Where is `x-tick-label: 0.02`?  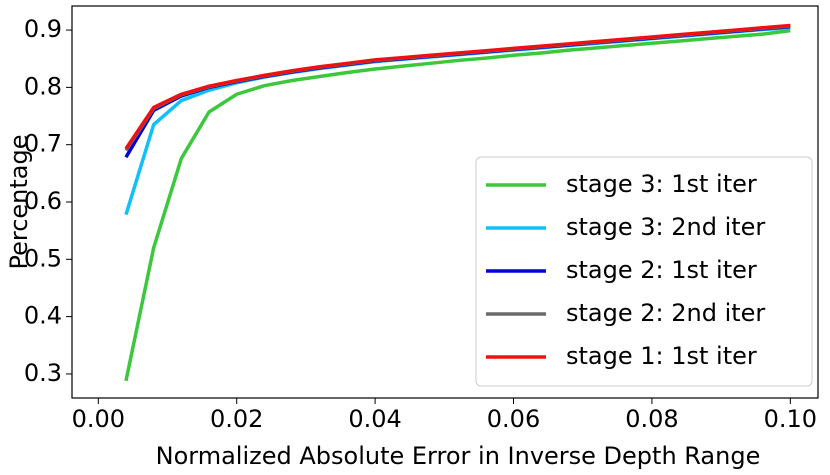 x-tick-label: 0.02 is located at coordinates (236, 419).